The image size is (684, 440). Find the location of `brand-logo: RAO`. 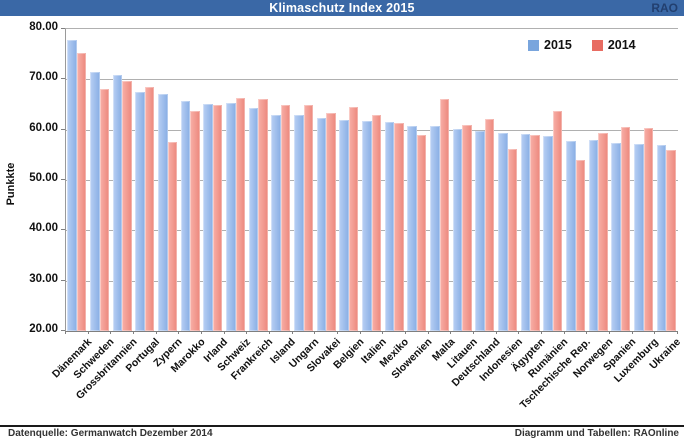

brand-logo: RAO is located at coordinates (664, 8).